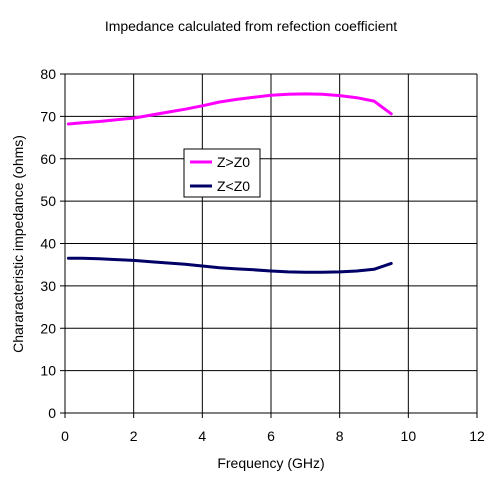 Image resolution: width=503 pixels, height=479 pixels. I want to click on legend-label: Z<Z0, so click(233, 186).